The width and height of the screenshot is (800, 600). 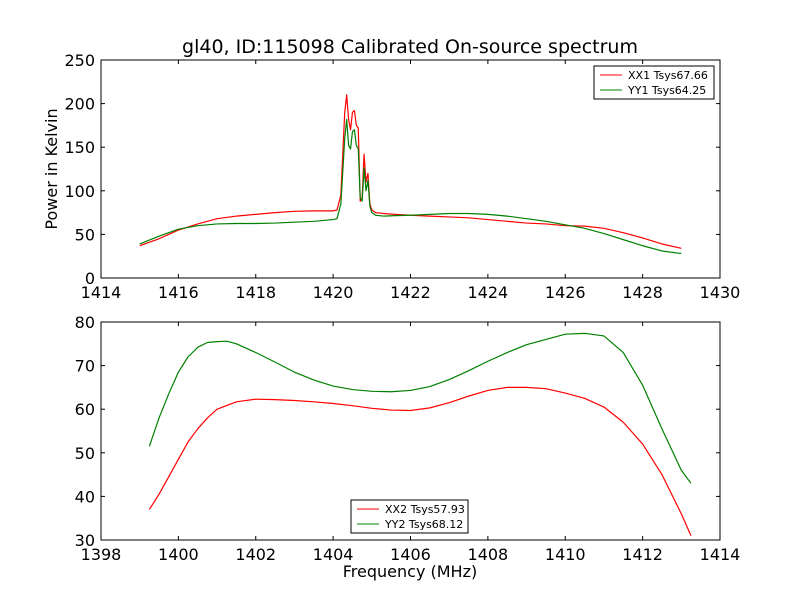 I want to click on bottom-y-tick-label: 60, so click(x=85, y=409).